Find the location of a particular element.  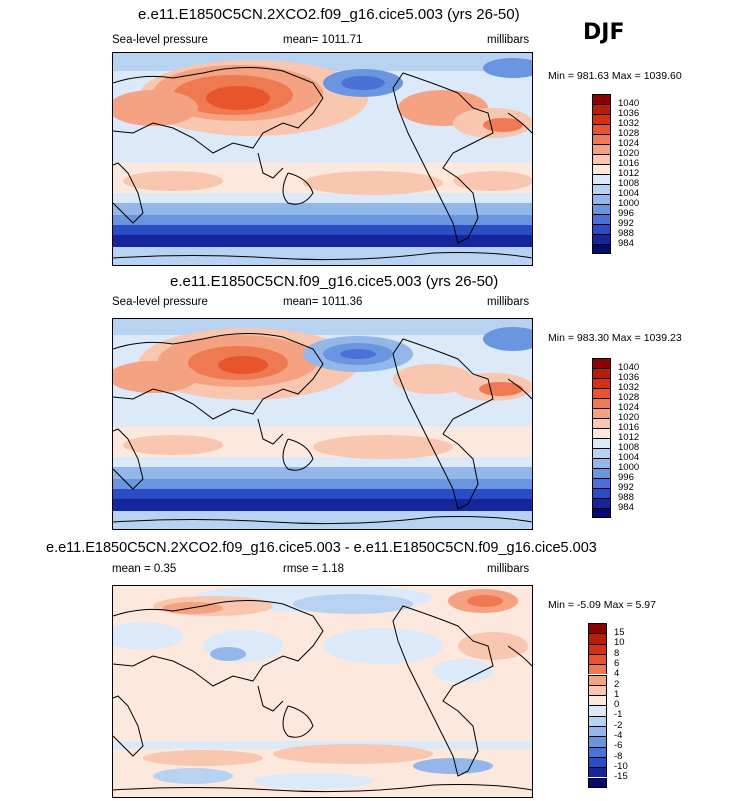

colorbar-3-label: 15 is located at coordinates (619, 632).